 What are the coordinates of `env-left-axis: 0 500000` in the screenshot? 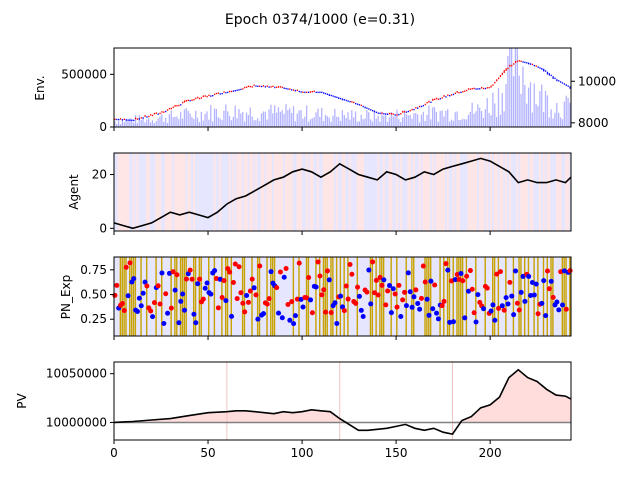 It's located at (87, 100).